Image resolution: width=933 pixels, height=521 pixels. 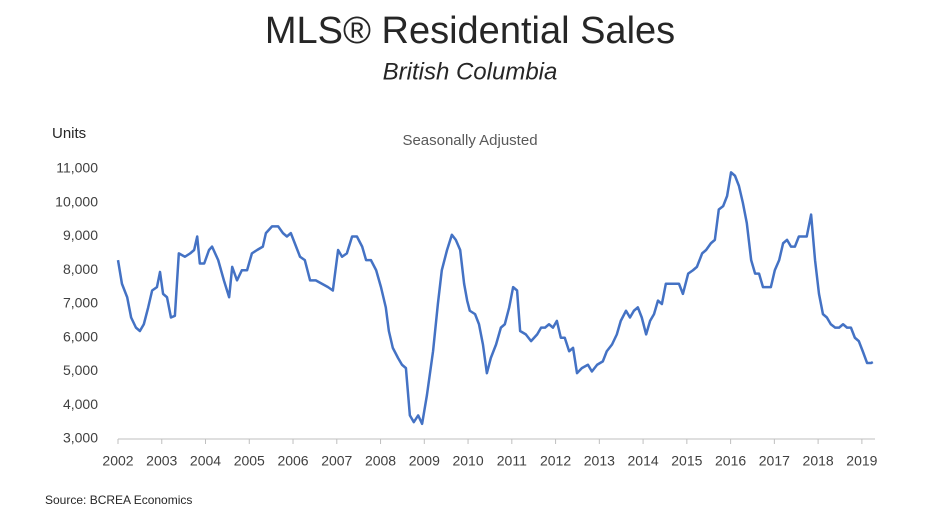 I want to click on x-tick-label: 2006, so click(x=292, y=461).